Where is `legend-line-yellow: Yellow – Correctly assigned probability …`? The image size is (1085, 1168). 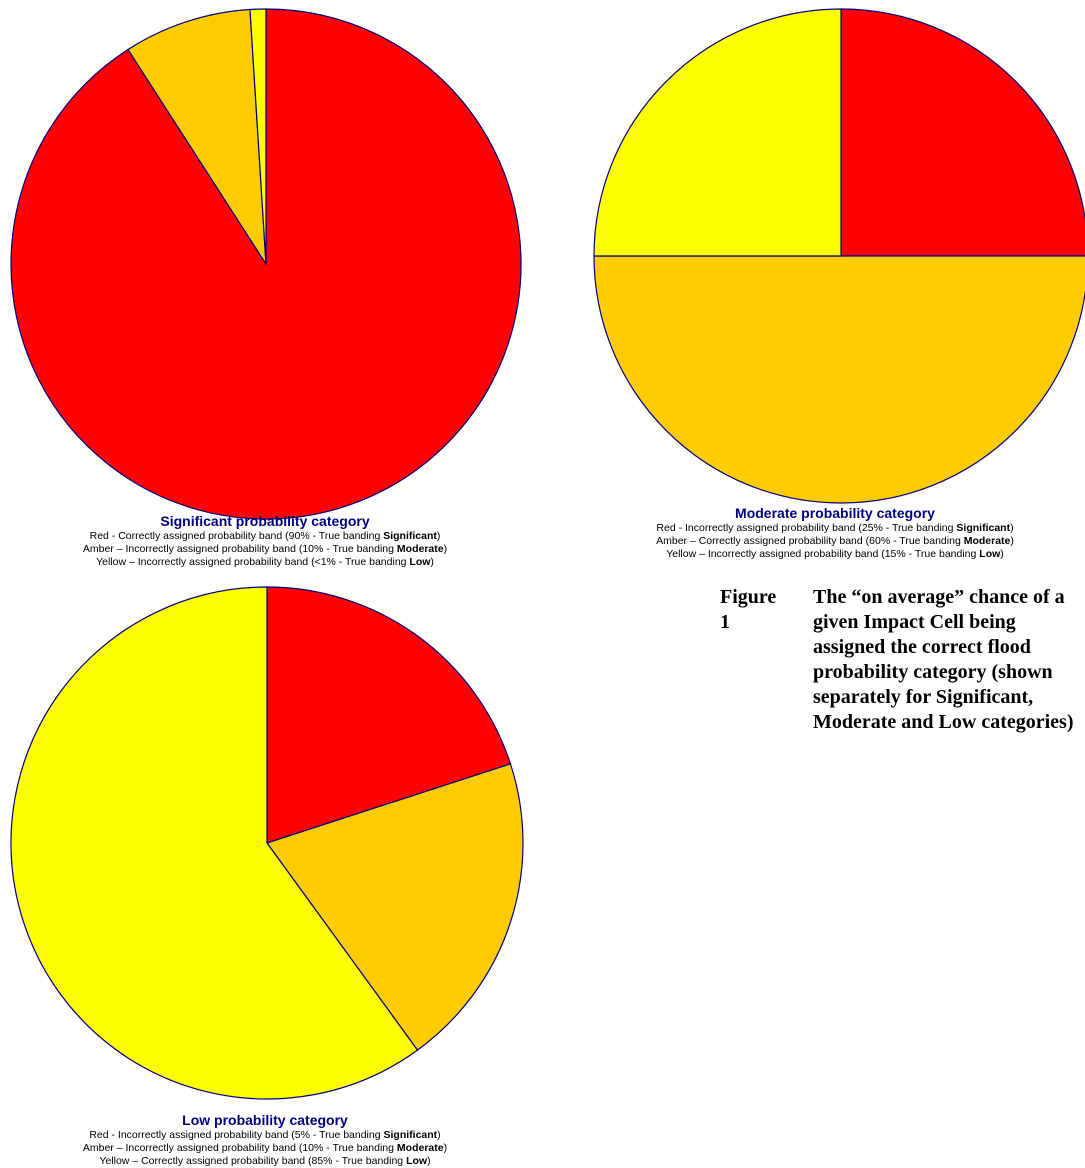 legend-line-yellow: Yellow – Correctly assigned probability … is located at coordinates (265, 1161).